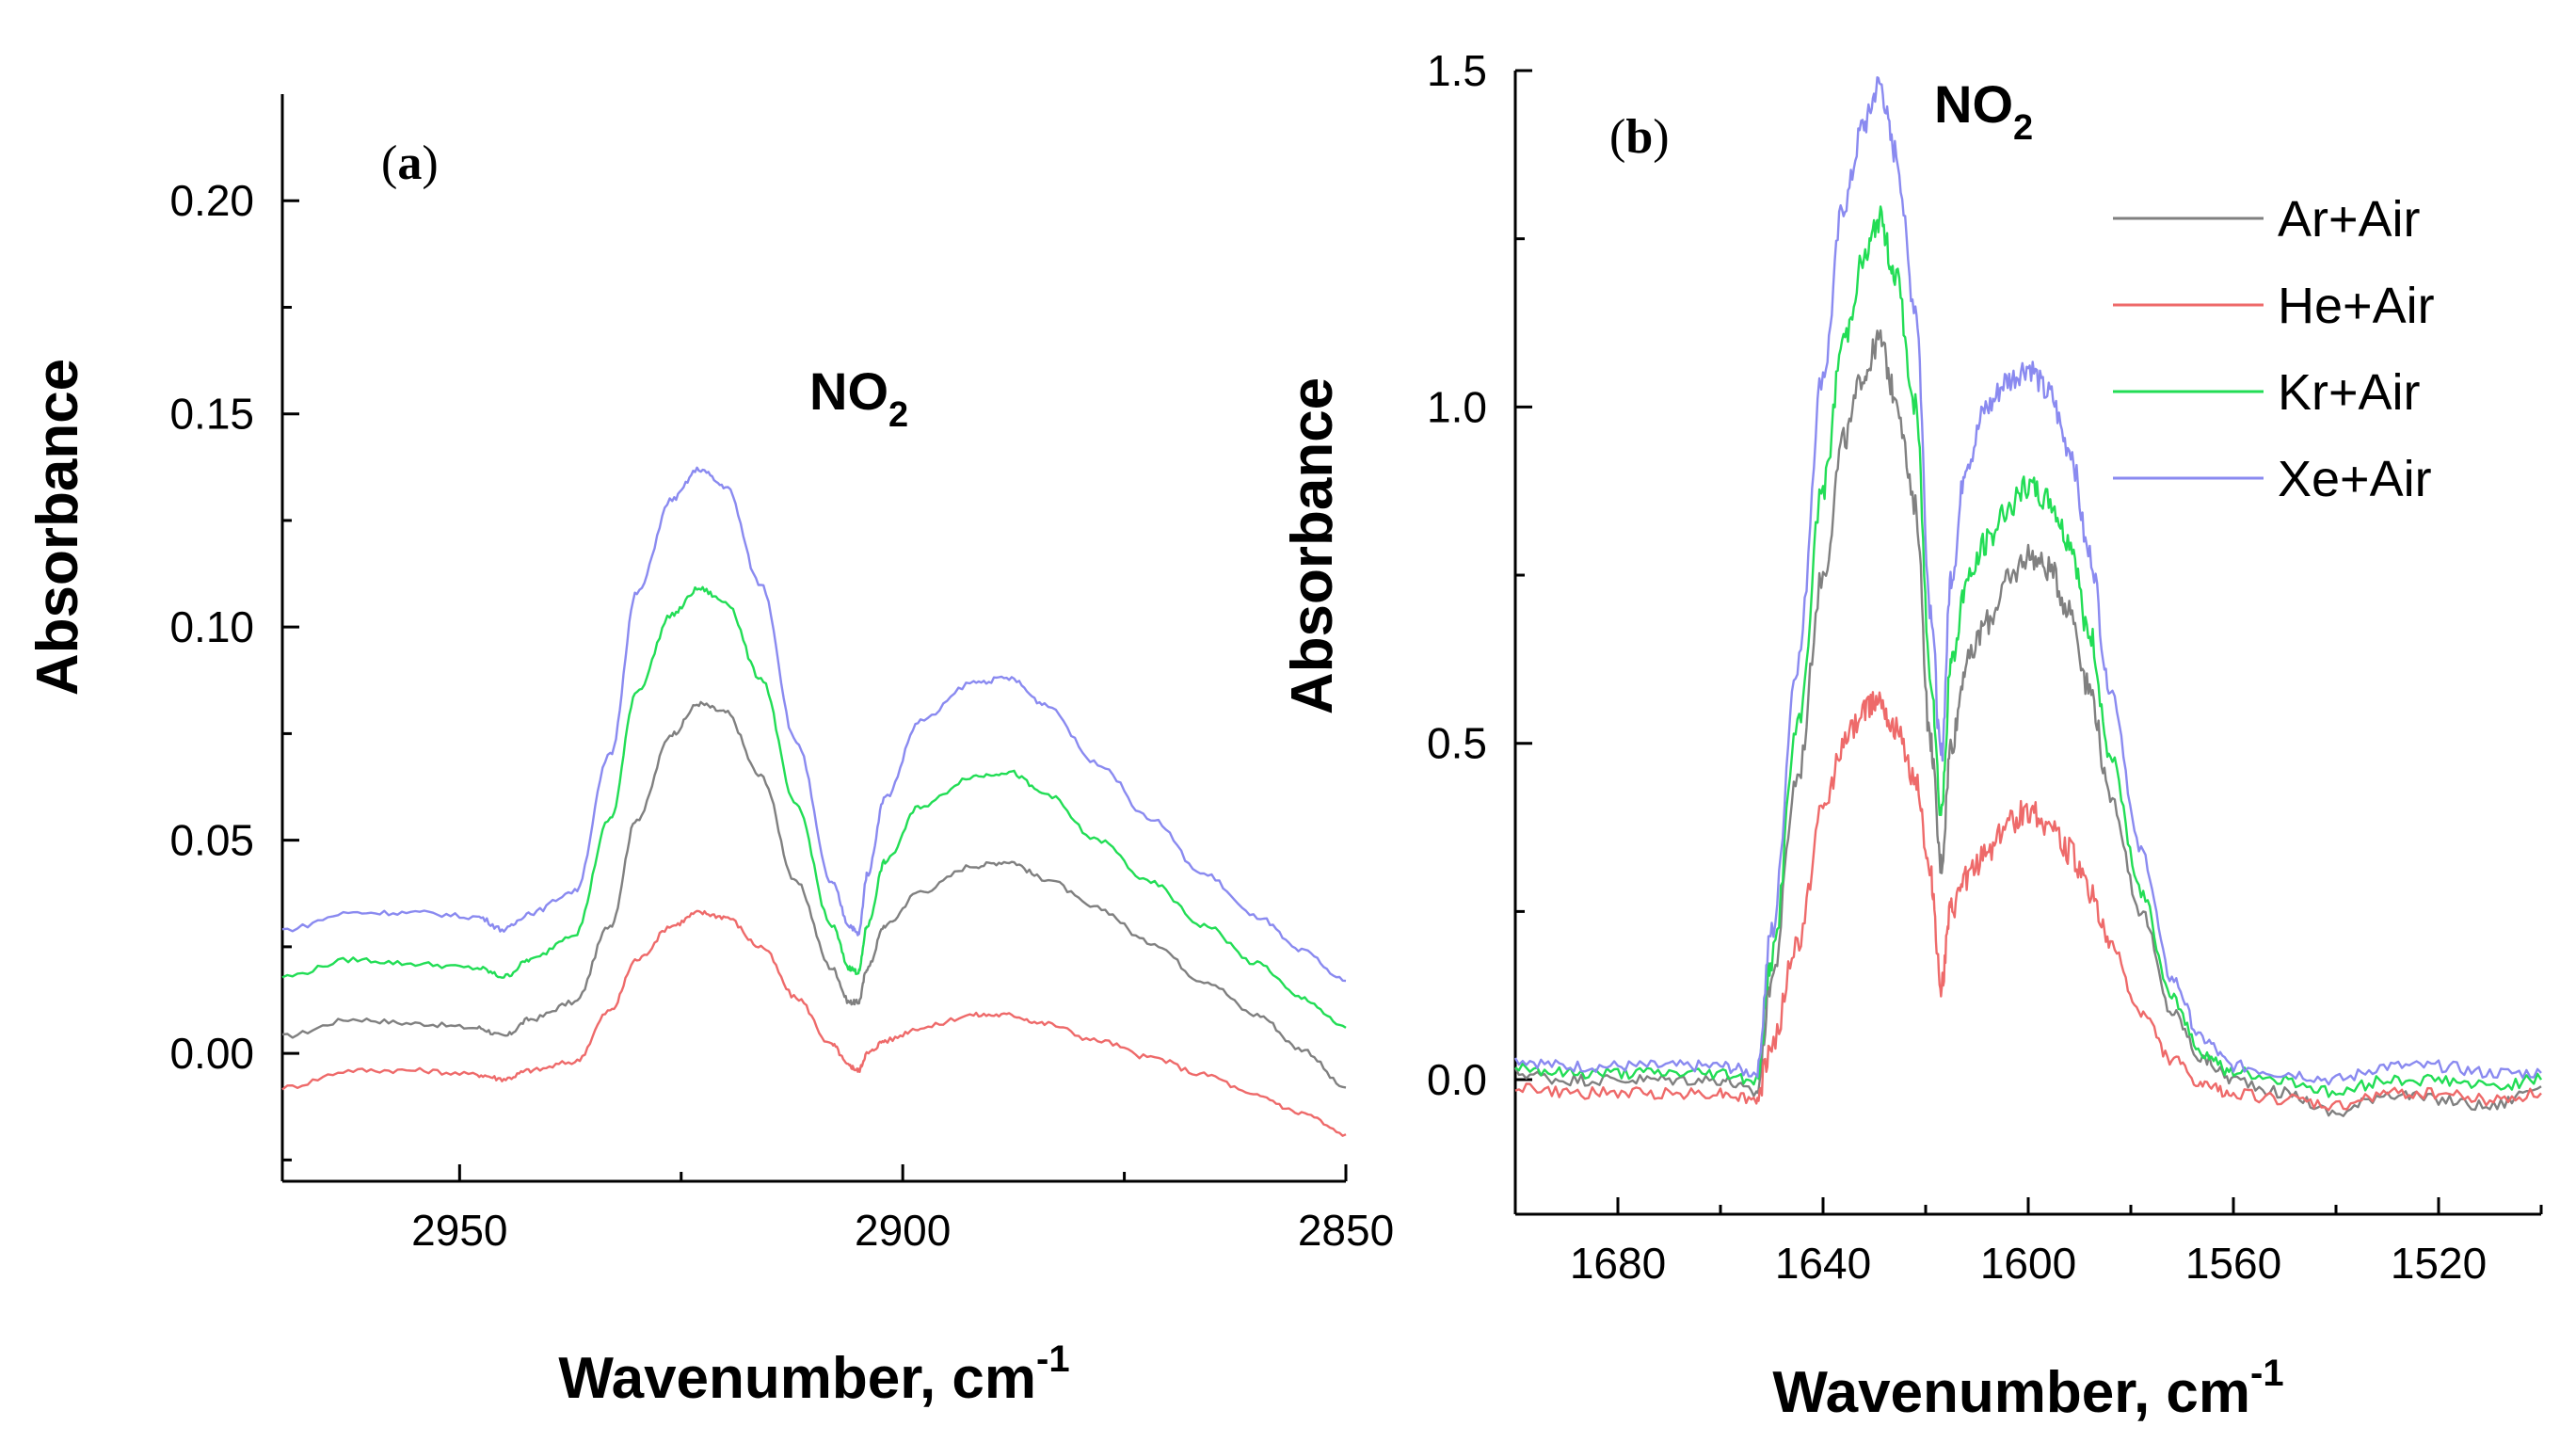 The image size is (2576, 1442). I want to click on panel-a-y-label: Absorbance, so click(57, 527).